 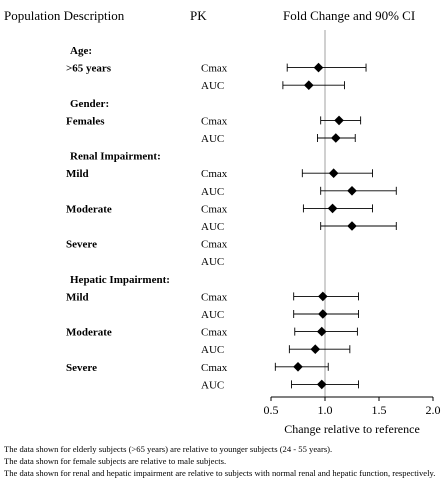 I want to click on x-tick-label: 1.5, so click(x=379, y=410).